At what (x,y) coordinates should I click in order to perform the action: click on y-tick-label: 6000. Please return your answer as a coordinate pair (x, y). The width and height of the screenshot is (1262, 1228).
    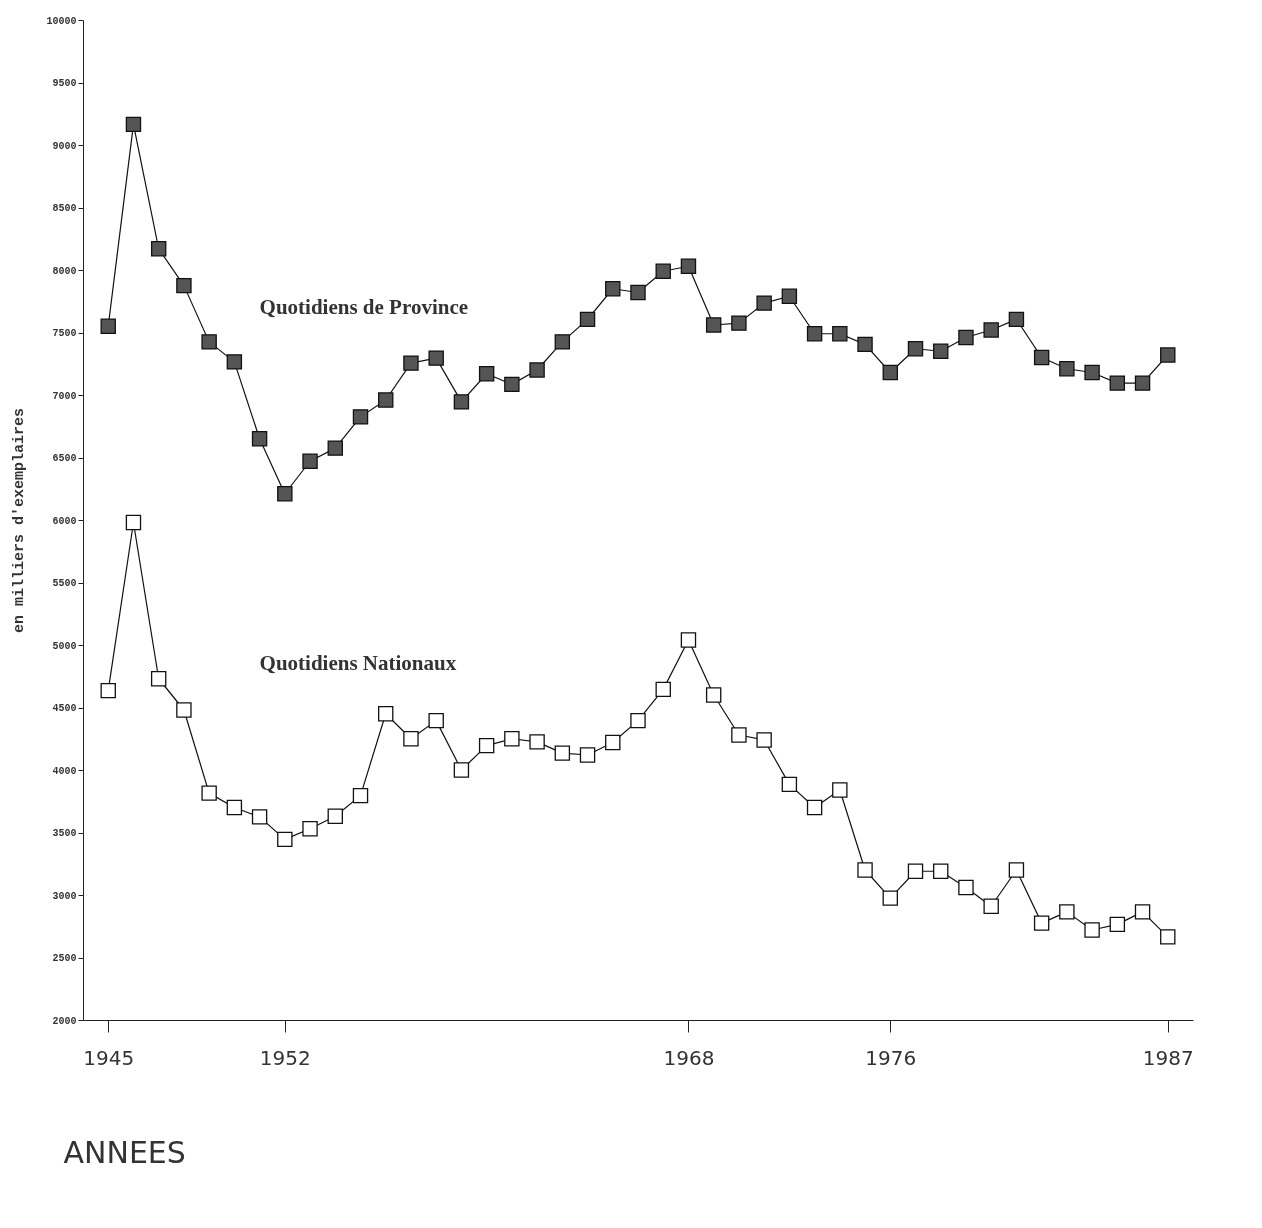
    Looking at the image, I should click on (64, 521).